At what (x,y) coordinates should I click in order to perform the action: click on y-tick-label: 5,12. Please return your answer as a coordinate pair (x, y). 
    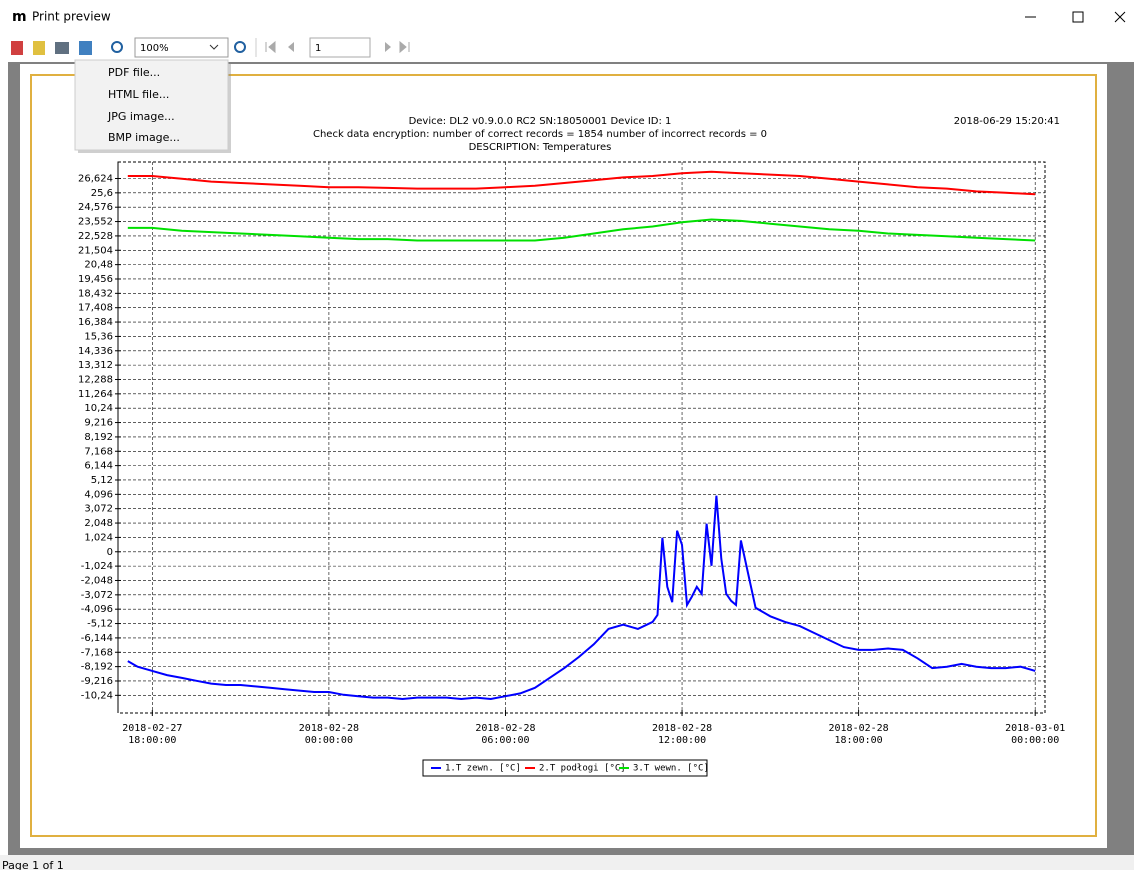
    Looking at the image, I should click on (102, 480).